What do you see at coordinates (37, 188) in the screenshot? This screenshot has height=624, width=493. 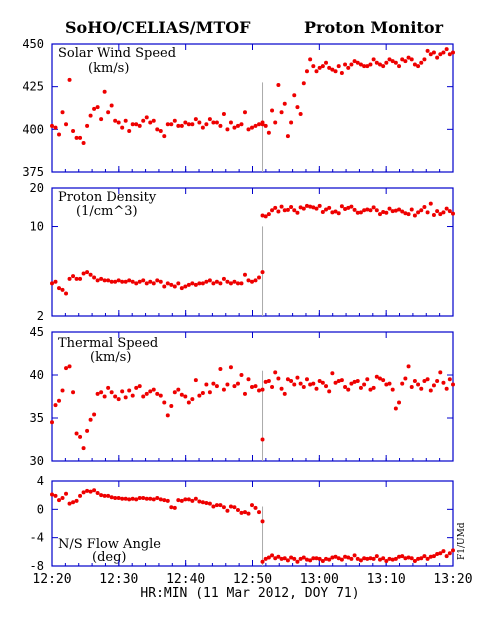 I see `y-tick-label: 20` at bounding box center [37, 188].